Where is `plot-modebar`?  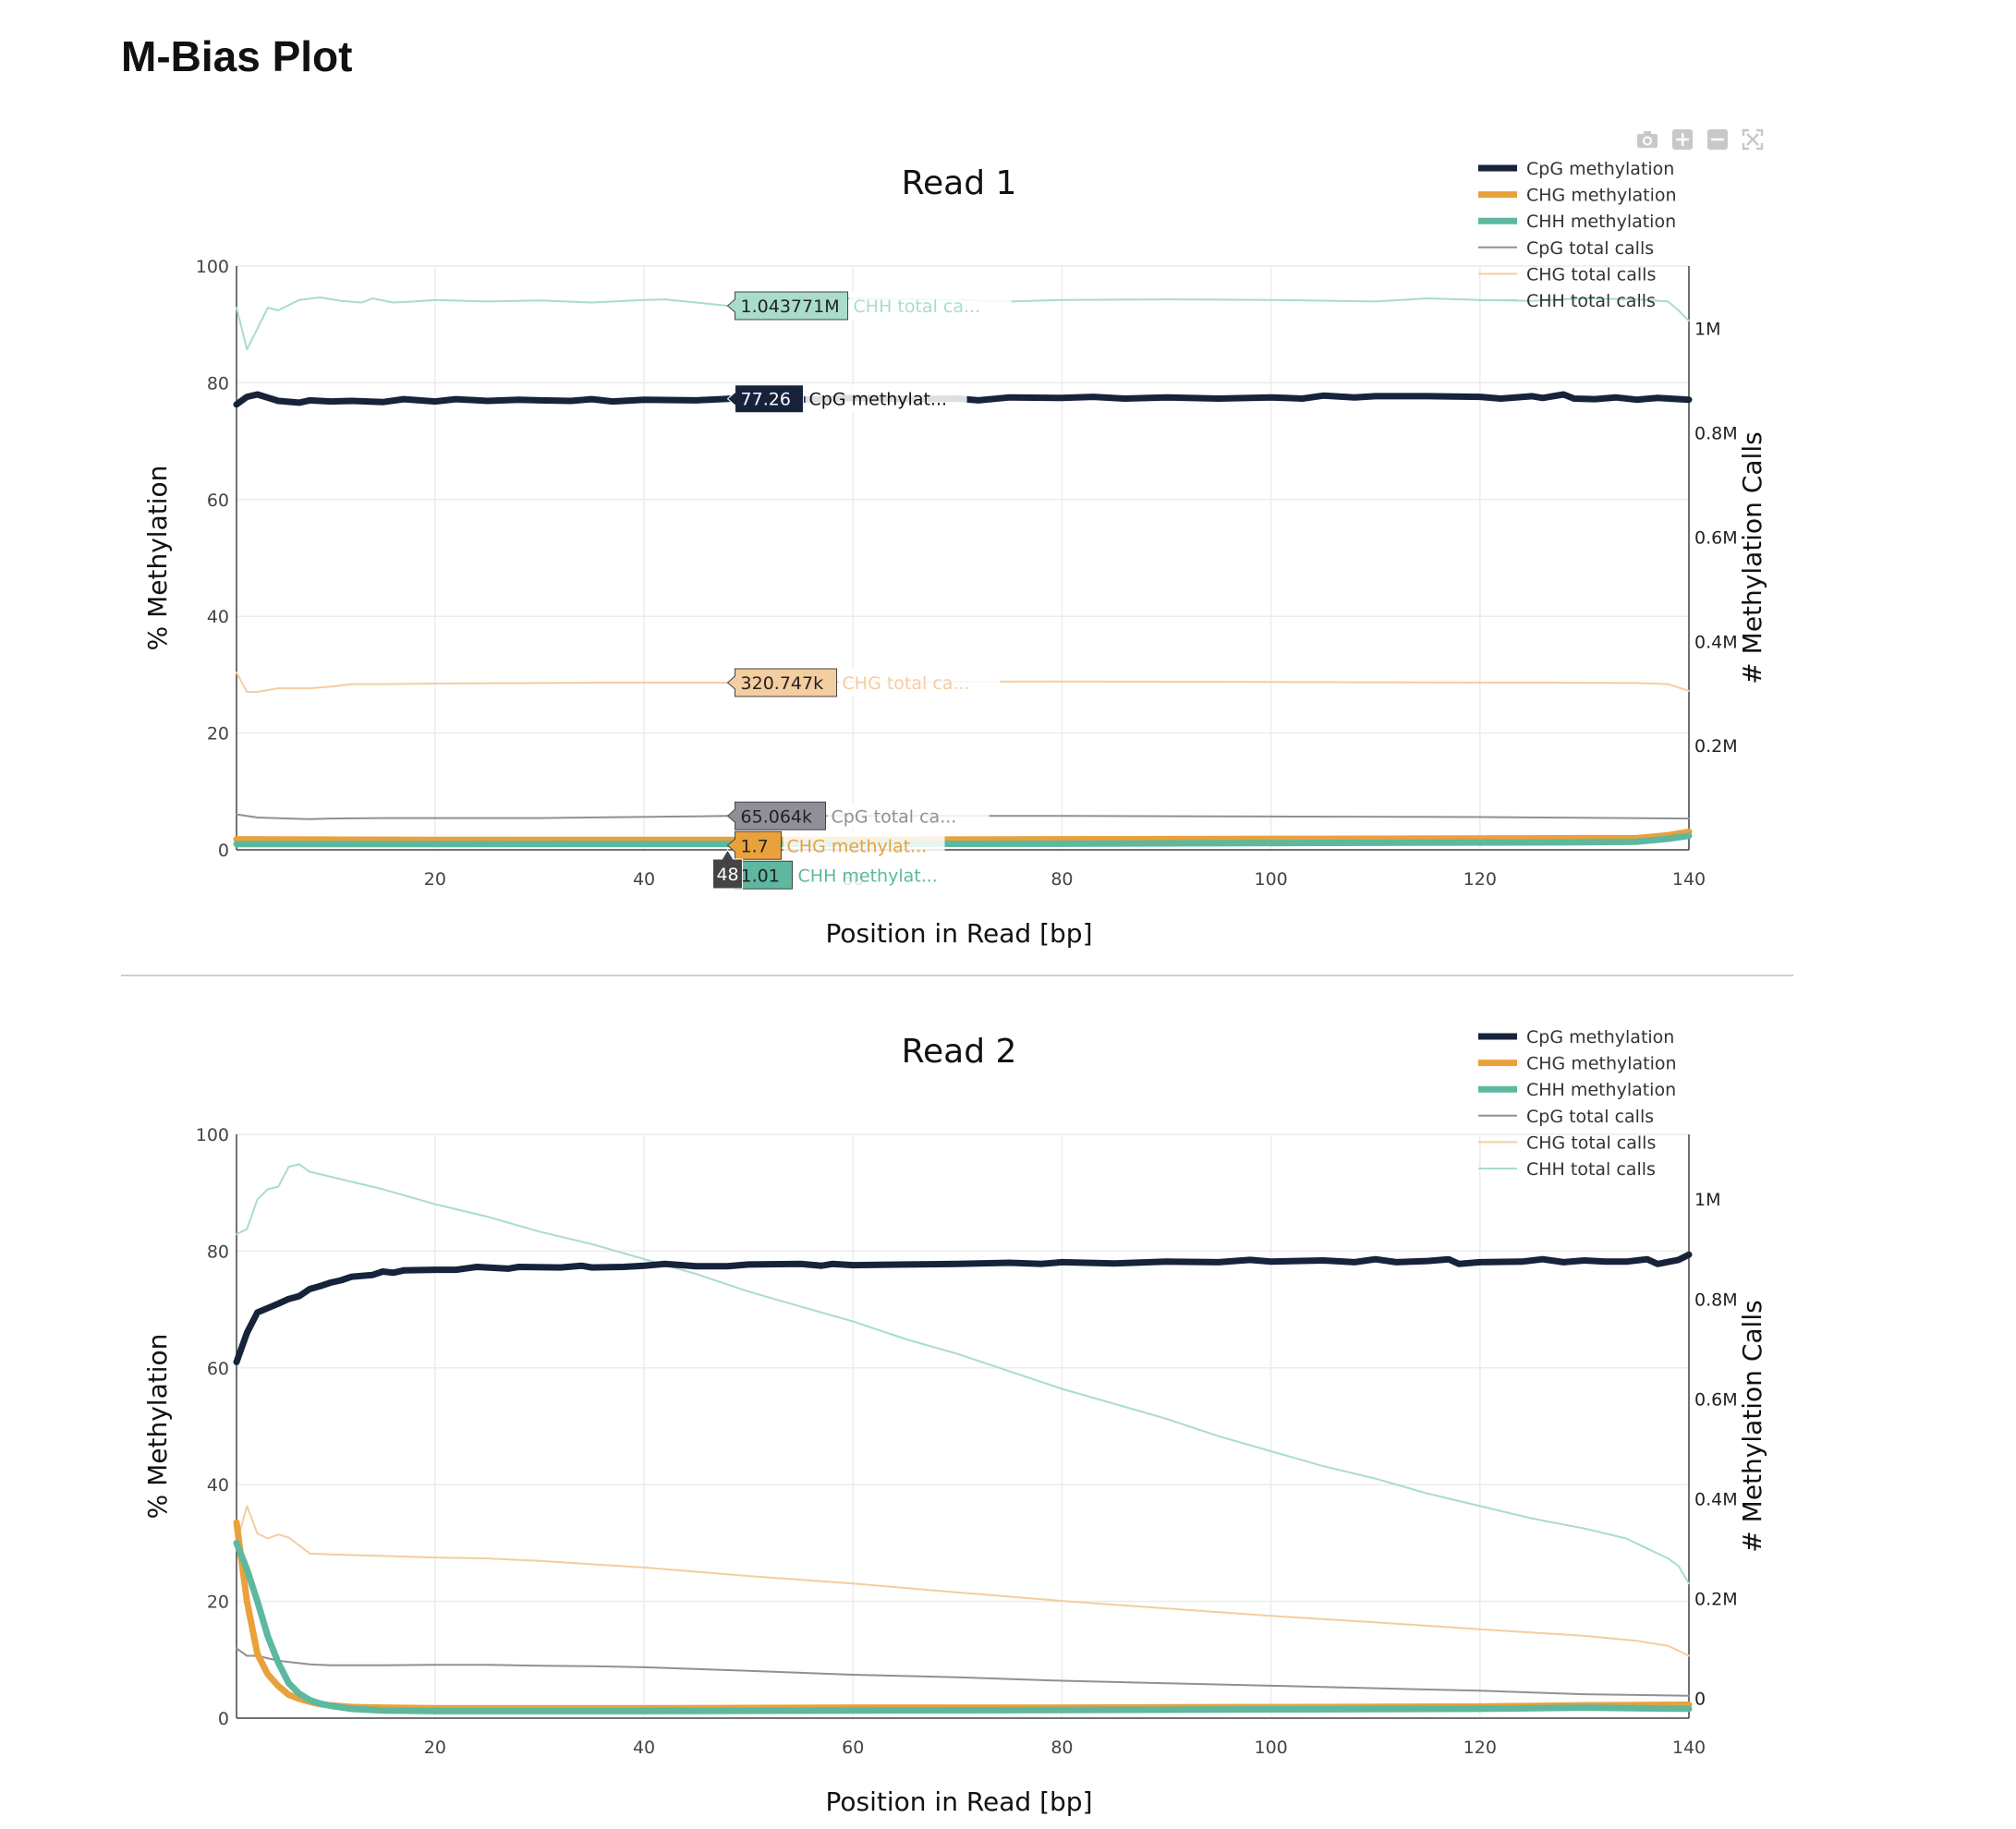
plot-modebar is located at coordinates (1700, 139).